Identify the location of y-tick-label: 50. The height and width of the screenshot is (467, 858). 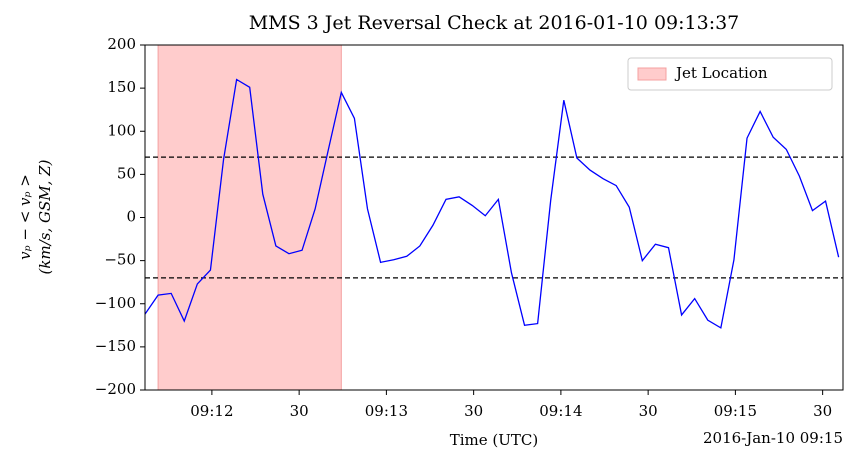
(126, 173).